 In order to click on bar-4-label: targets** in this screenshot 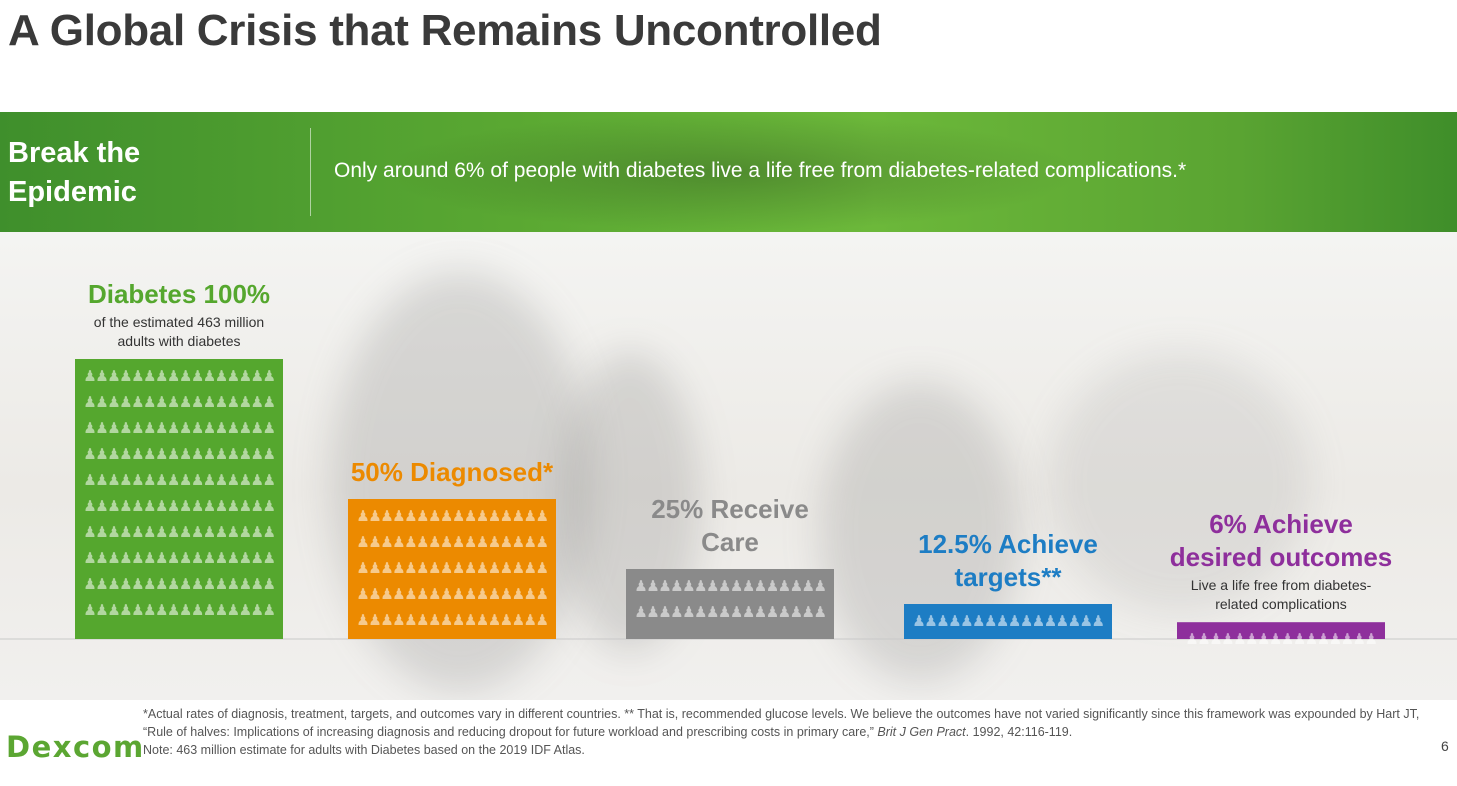, I will do `click(1009, 577)`.